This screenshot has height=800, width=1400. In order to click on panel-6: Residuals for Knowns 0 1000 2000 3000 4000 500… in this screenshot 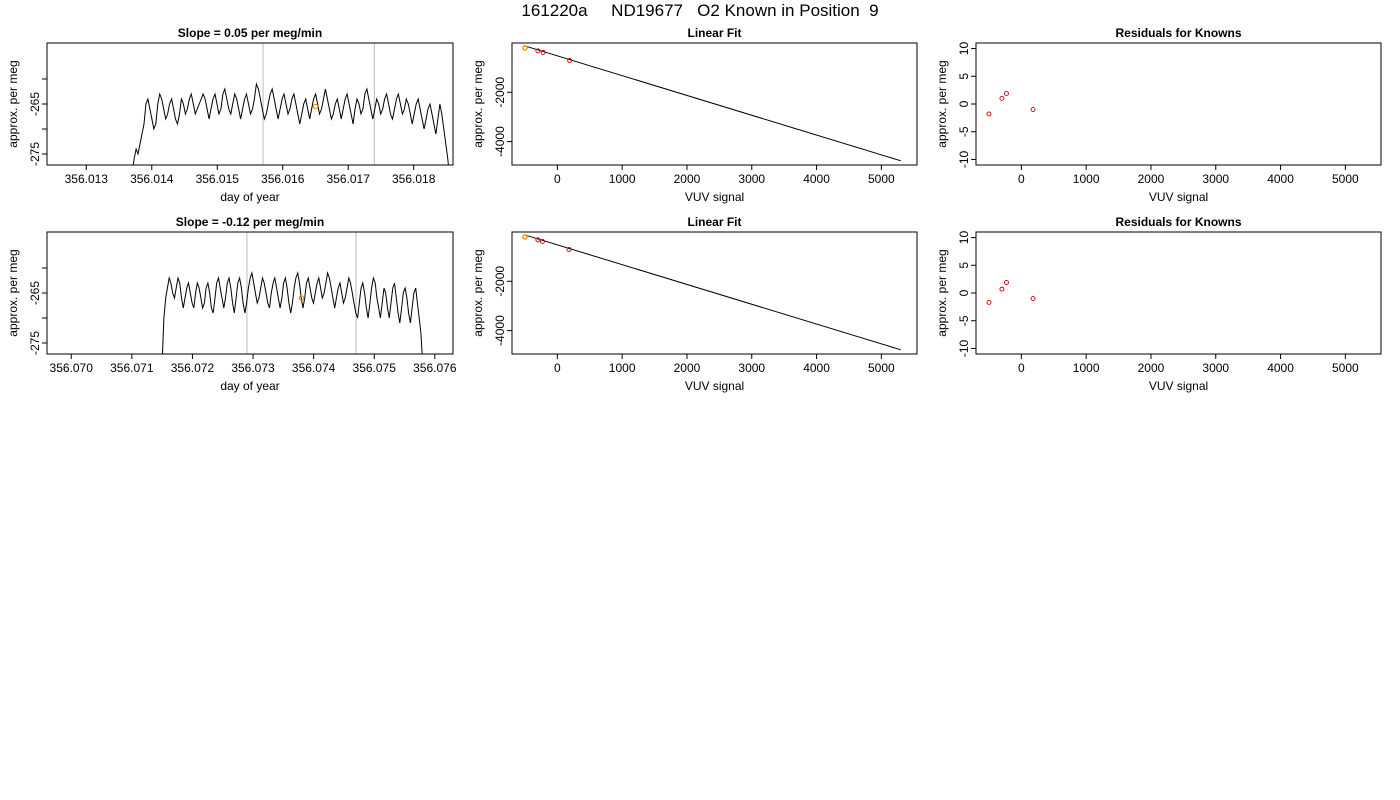, I will do `click(1158, 304)`.